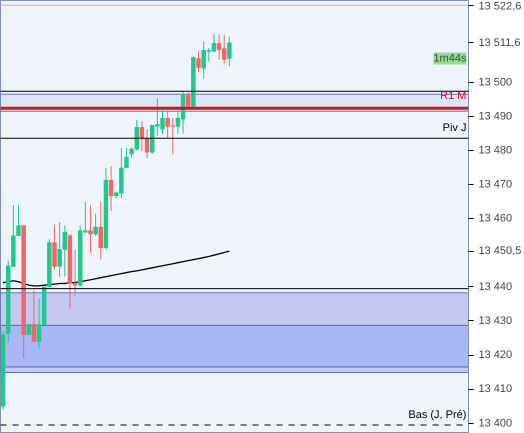 The image size is (524, 433). What do you see at coordinates (500, 251) in the screenshot?
I see `y-tick-label: 13 450,5` at bounding box center [500, 251].